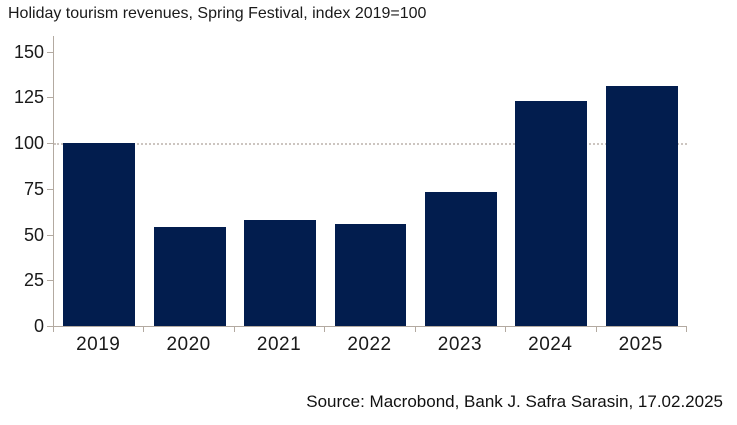 This screenshot has height=425, width=737. I want to click on bar-slot-2021, so click(280, 181).